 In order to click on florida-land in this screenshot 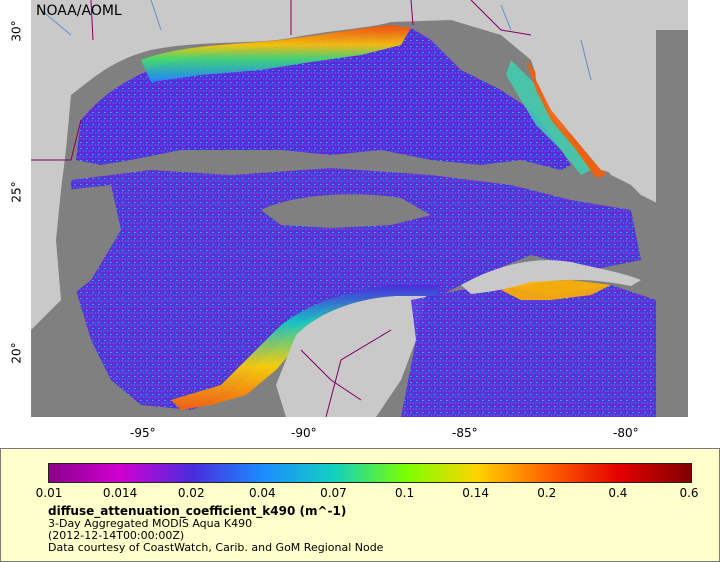, I will do `click(581, 97)`.